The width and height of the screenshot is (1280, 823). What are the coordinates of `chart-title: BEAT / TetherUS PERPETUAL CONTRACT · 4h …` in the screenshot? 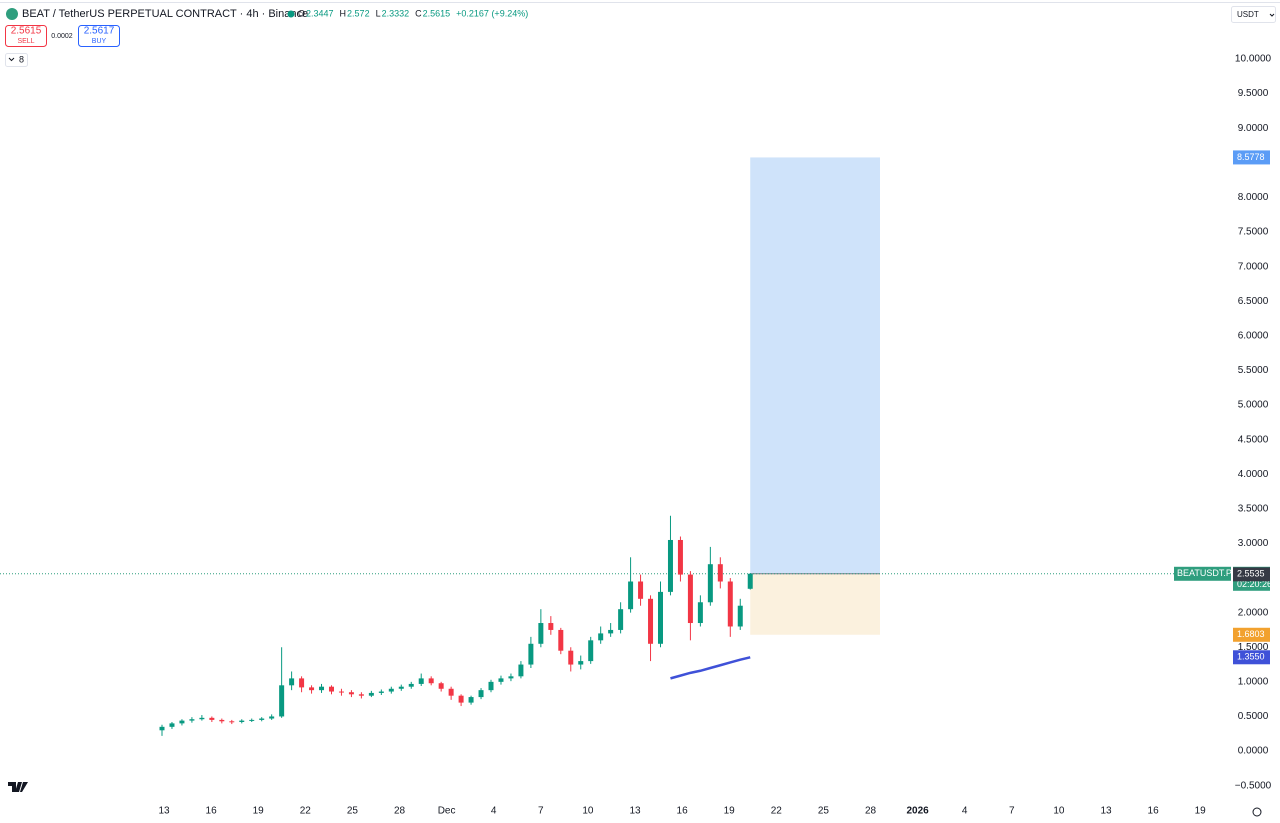 It's located at (165, 14).